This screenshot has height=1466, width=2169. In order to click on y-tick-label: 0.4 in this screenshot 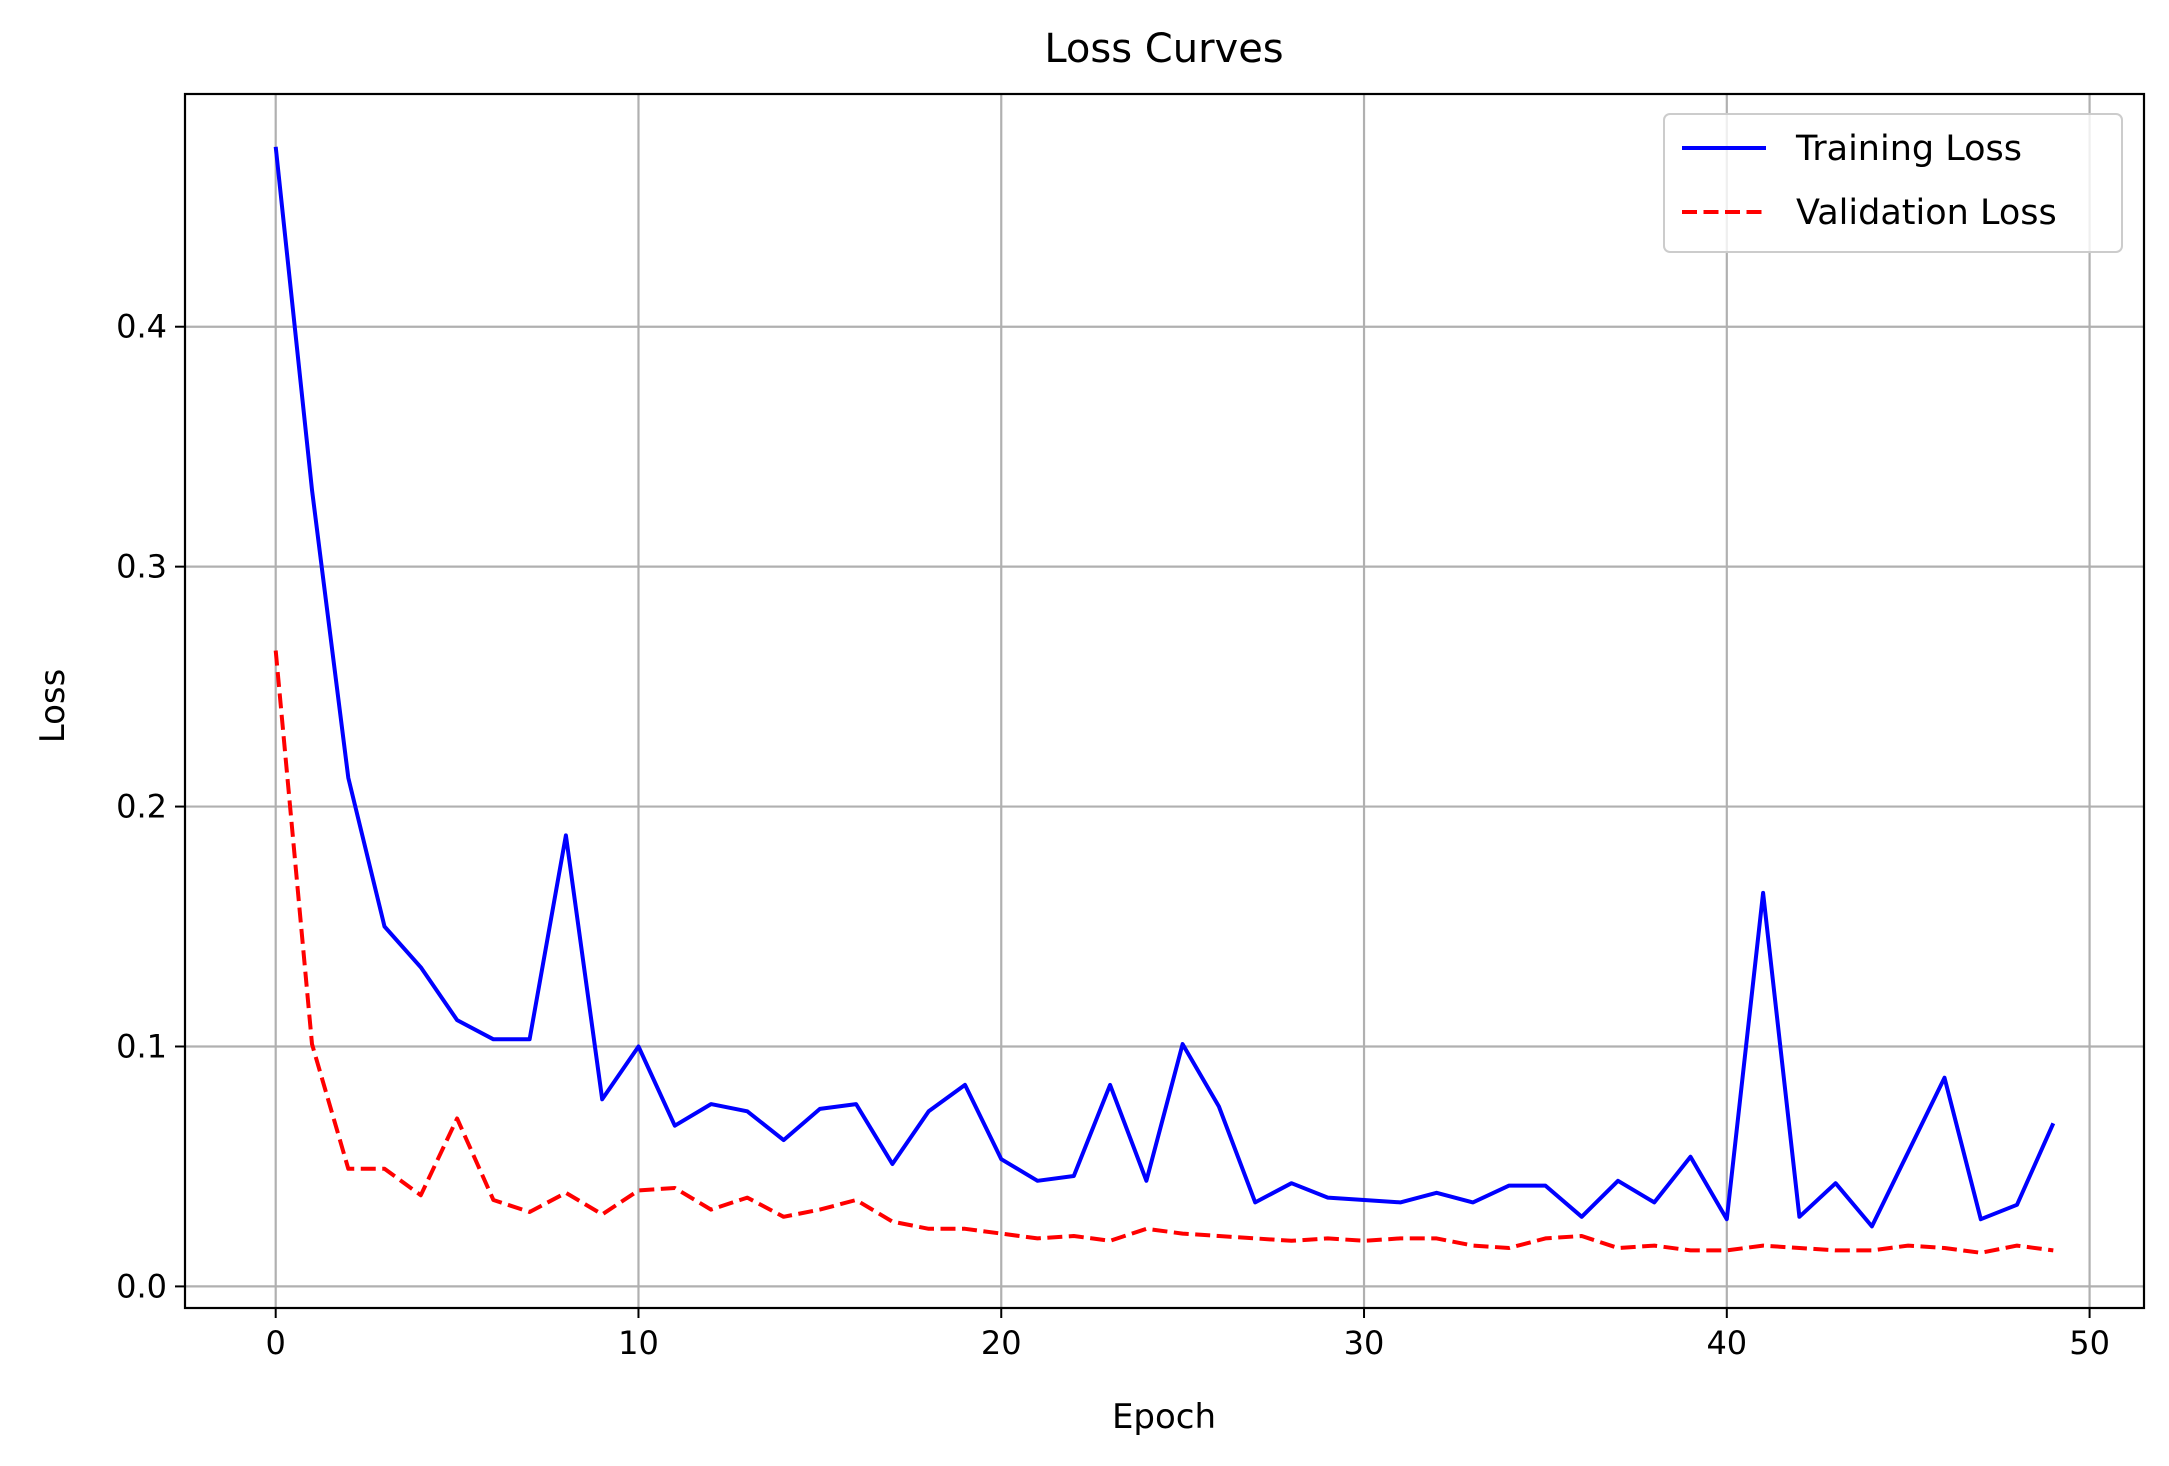, I will do `click(141, 327)`.